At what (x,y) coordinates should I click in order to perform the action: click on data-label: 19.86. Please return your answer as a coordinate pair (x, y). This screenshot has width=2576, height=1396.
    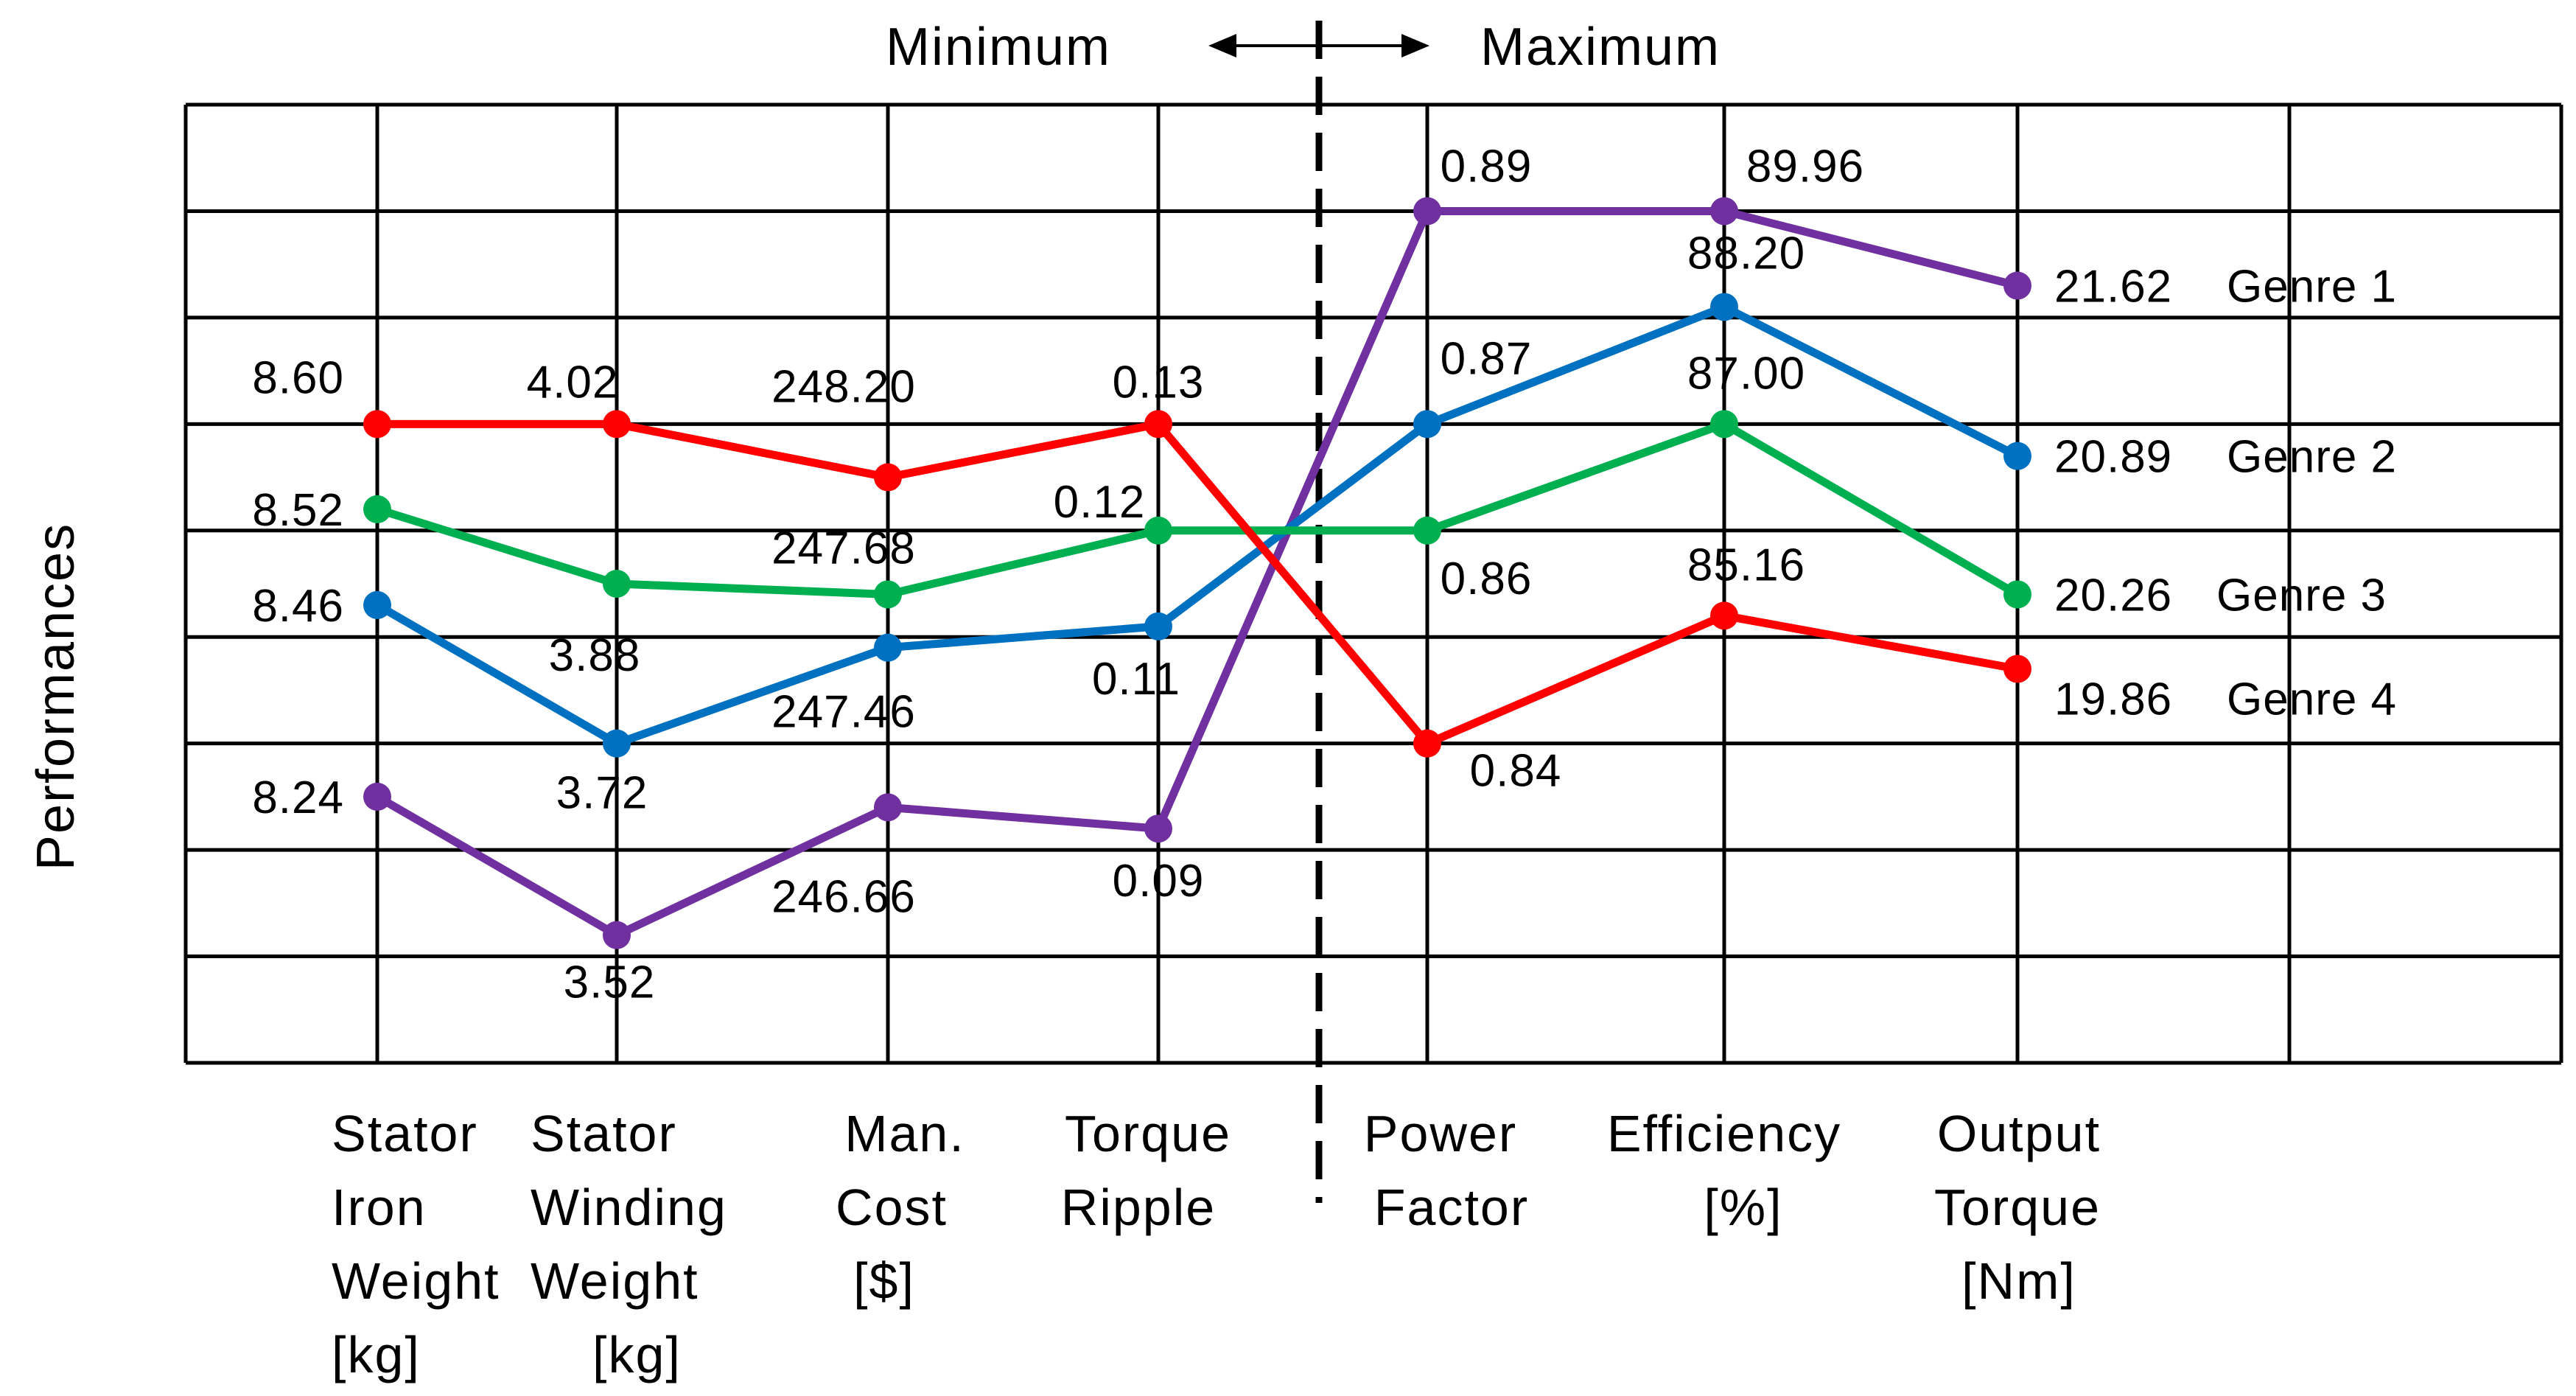
    Looking at the image, I should click on (2113, 699).